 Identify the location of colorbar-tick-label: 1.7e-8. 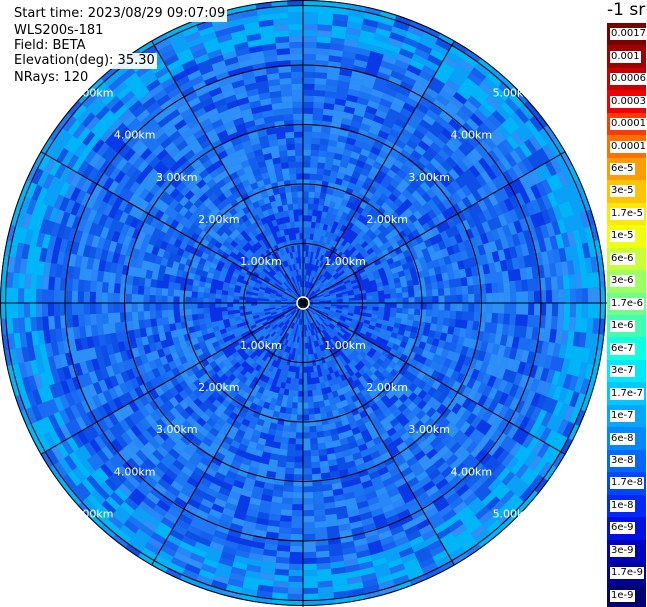
(627, 483).